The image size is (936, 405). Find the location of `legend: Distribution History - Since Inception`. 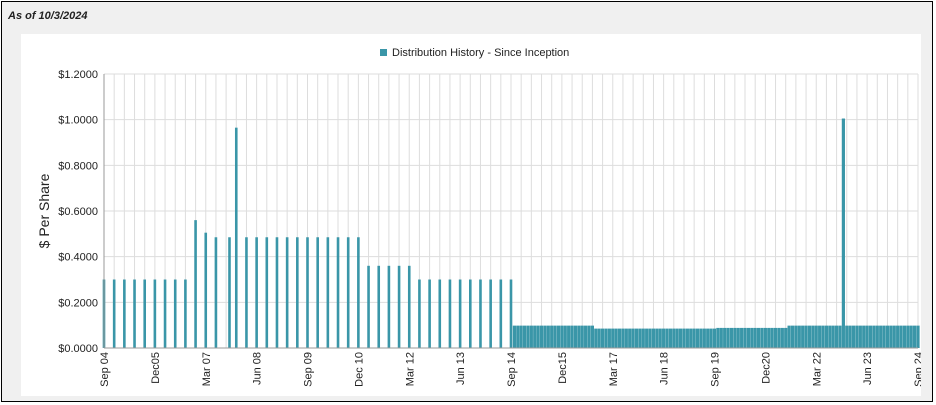

legend: Distribution History - Since Inception is located at coordinates (474, 53).